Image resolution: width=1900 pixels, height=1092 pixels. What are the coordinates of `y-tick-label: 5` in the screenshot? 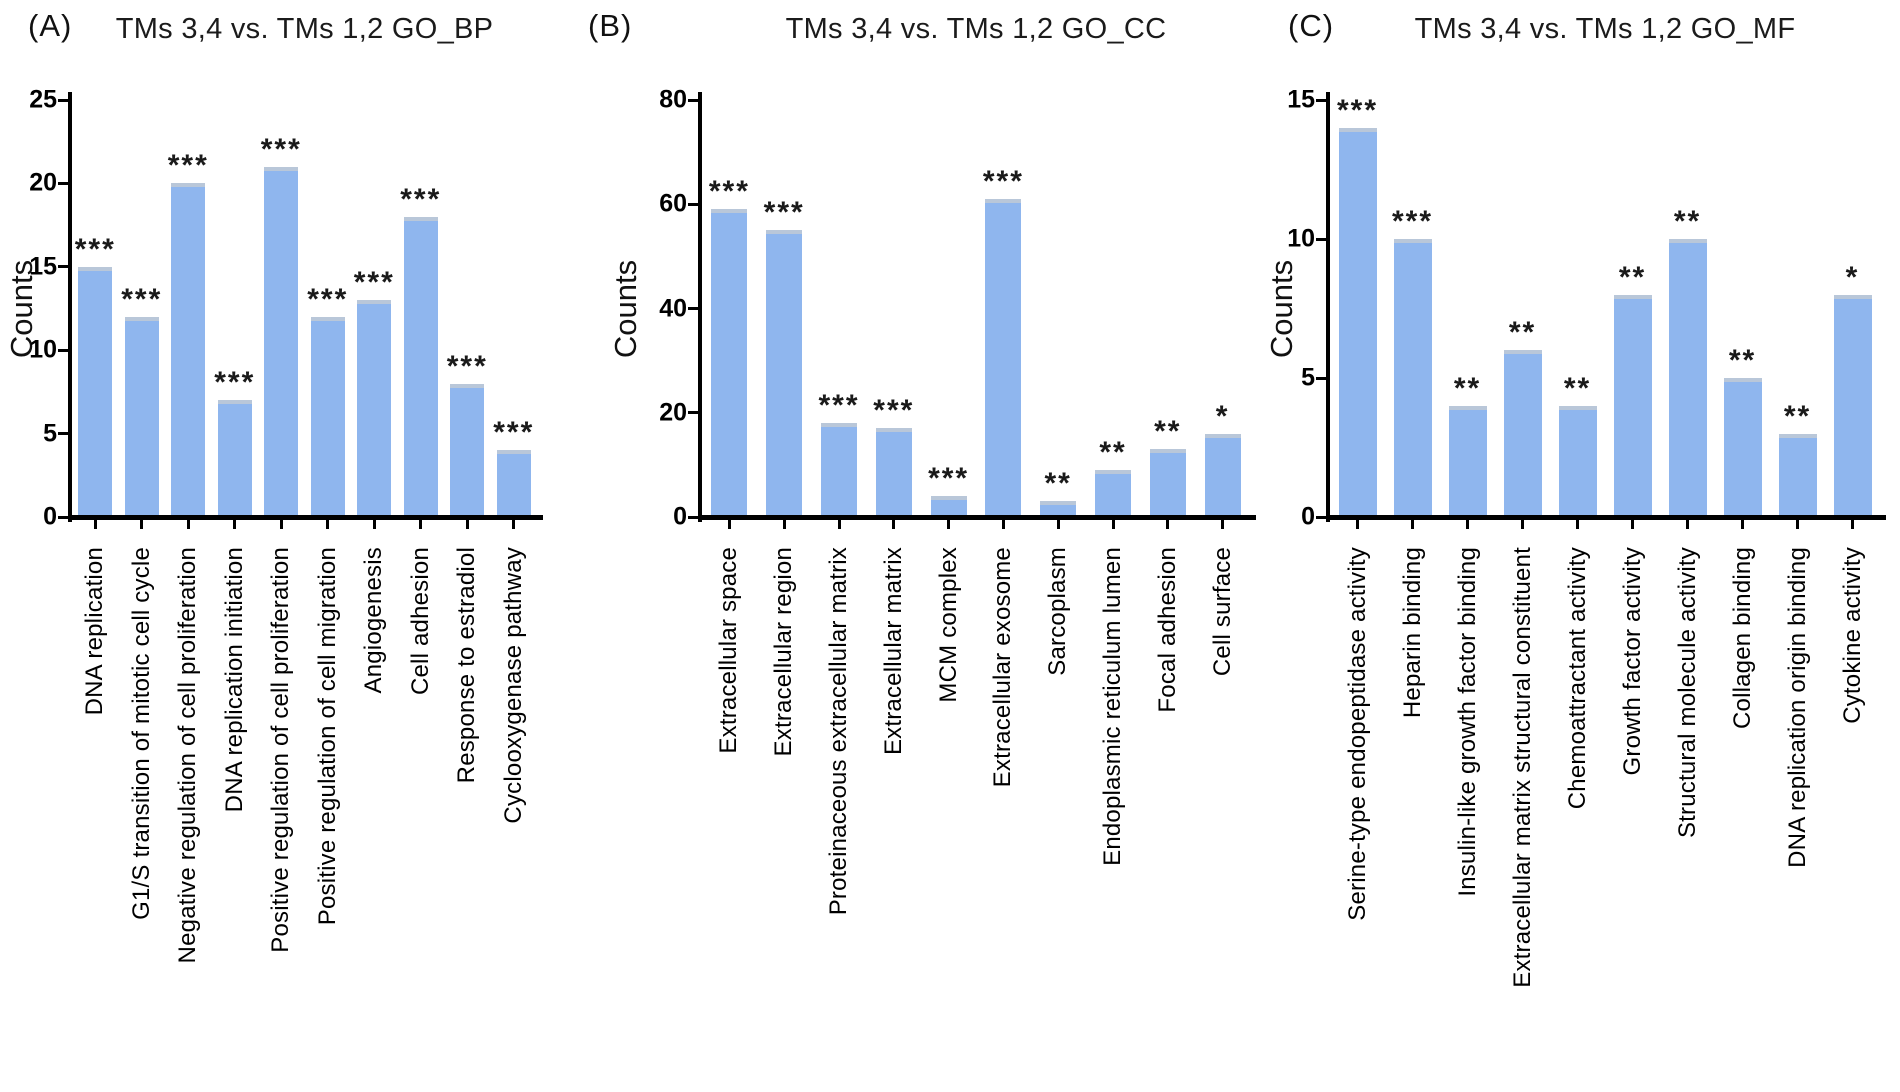 It's located at (1308, 377).